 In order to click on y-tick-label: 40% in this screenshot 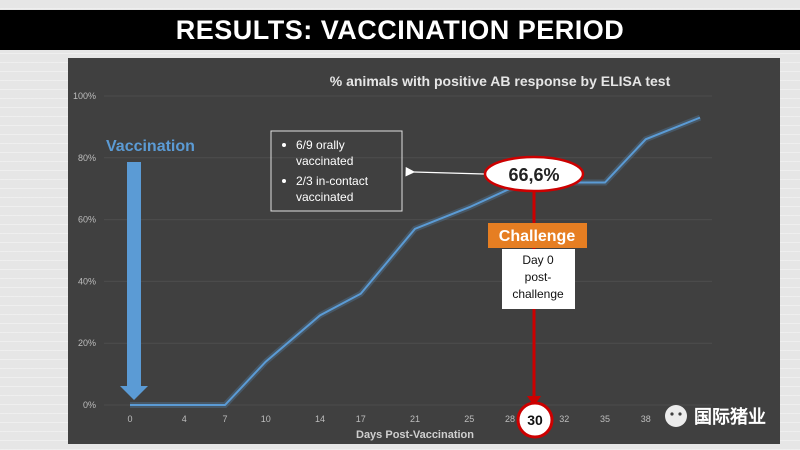, I will do `click(87, 281)`.